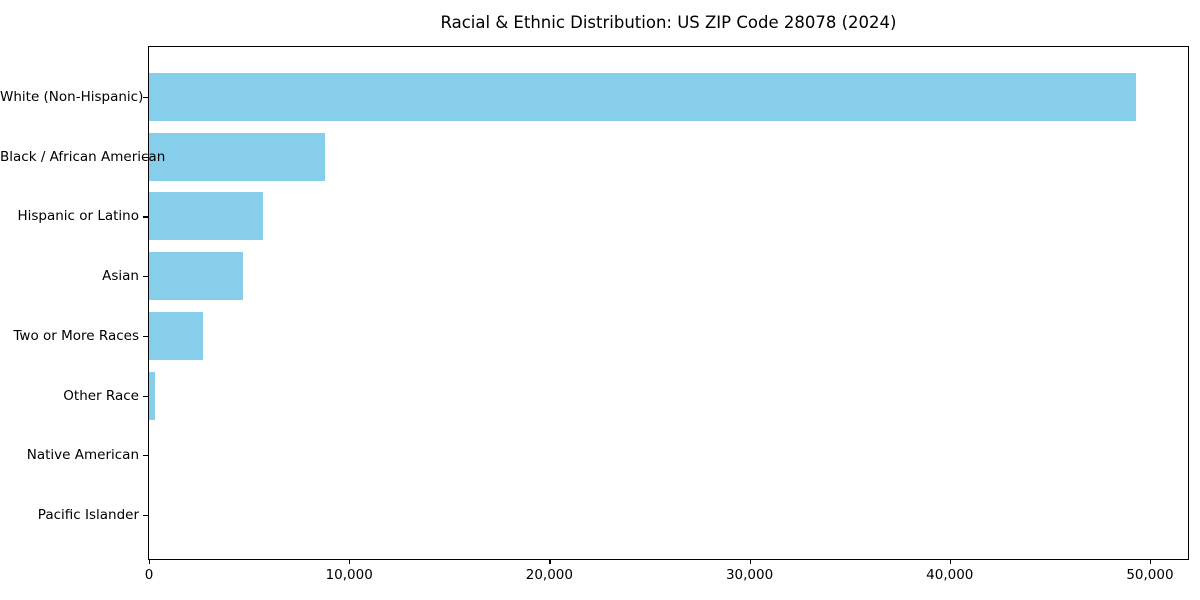  Describe the element at coordinates (120, 276) in the screenshot. I see `y-axis-label: Asian` at that location.